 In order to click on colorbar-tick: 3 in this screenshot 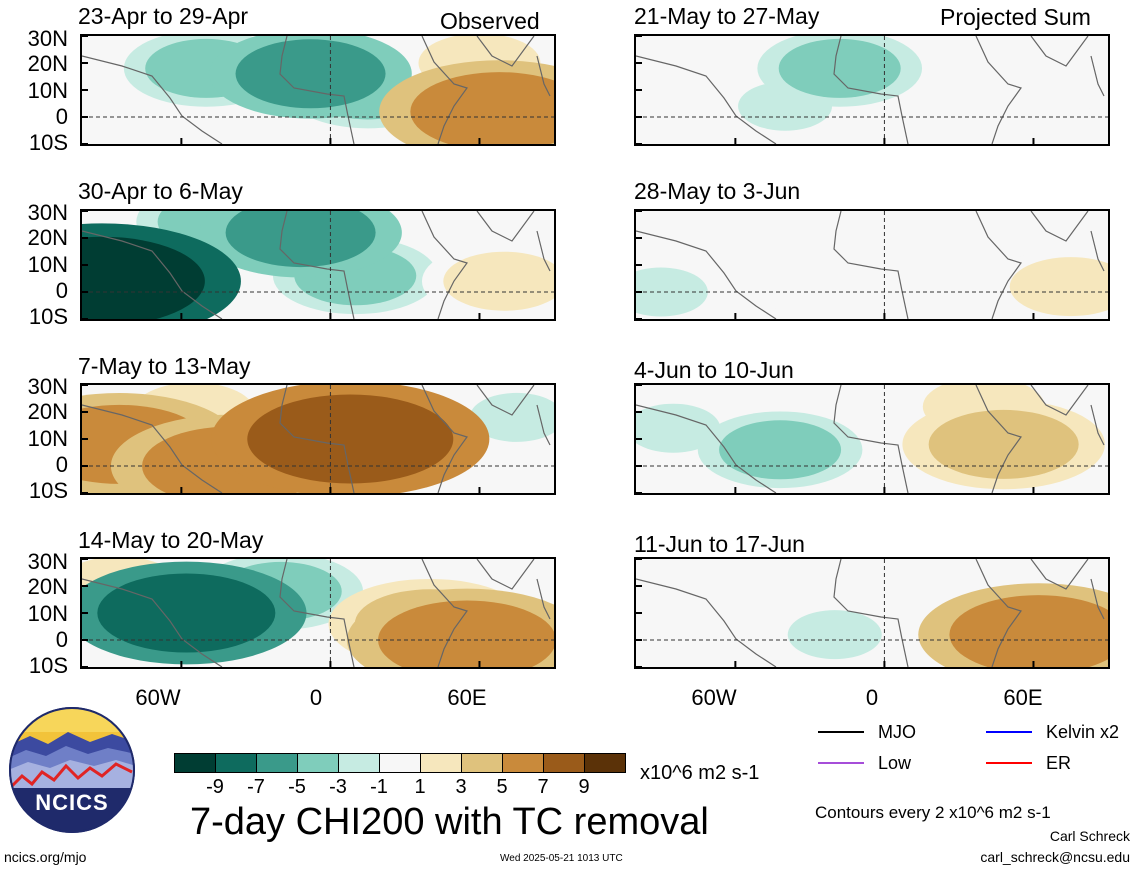, I will do `click(461, 787)`.